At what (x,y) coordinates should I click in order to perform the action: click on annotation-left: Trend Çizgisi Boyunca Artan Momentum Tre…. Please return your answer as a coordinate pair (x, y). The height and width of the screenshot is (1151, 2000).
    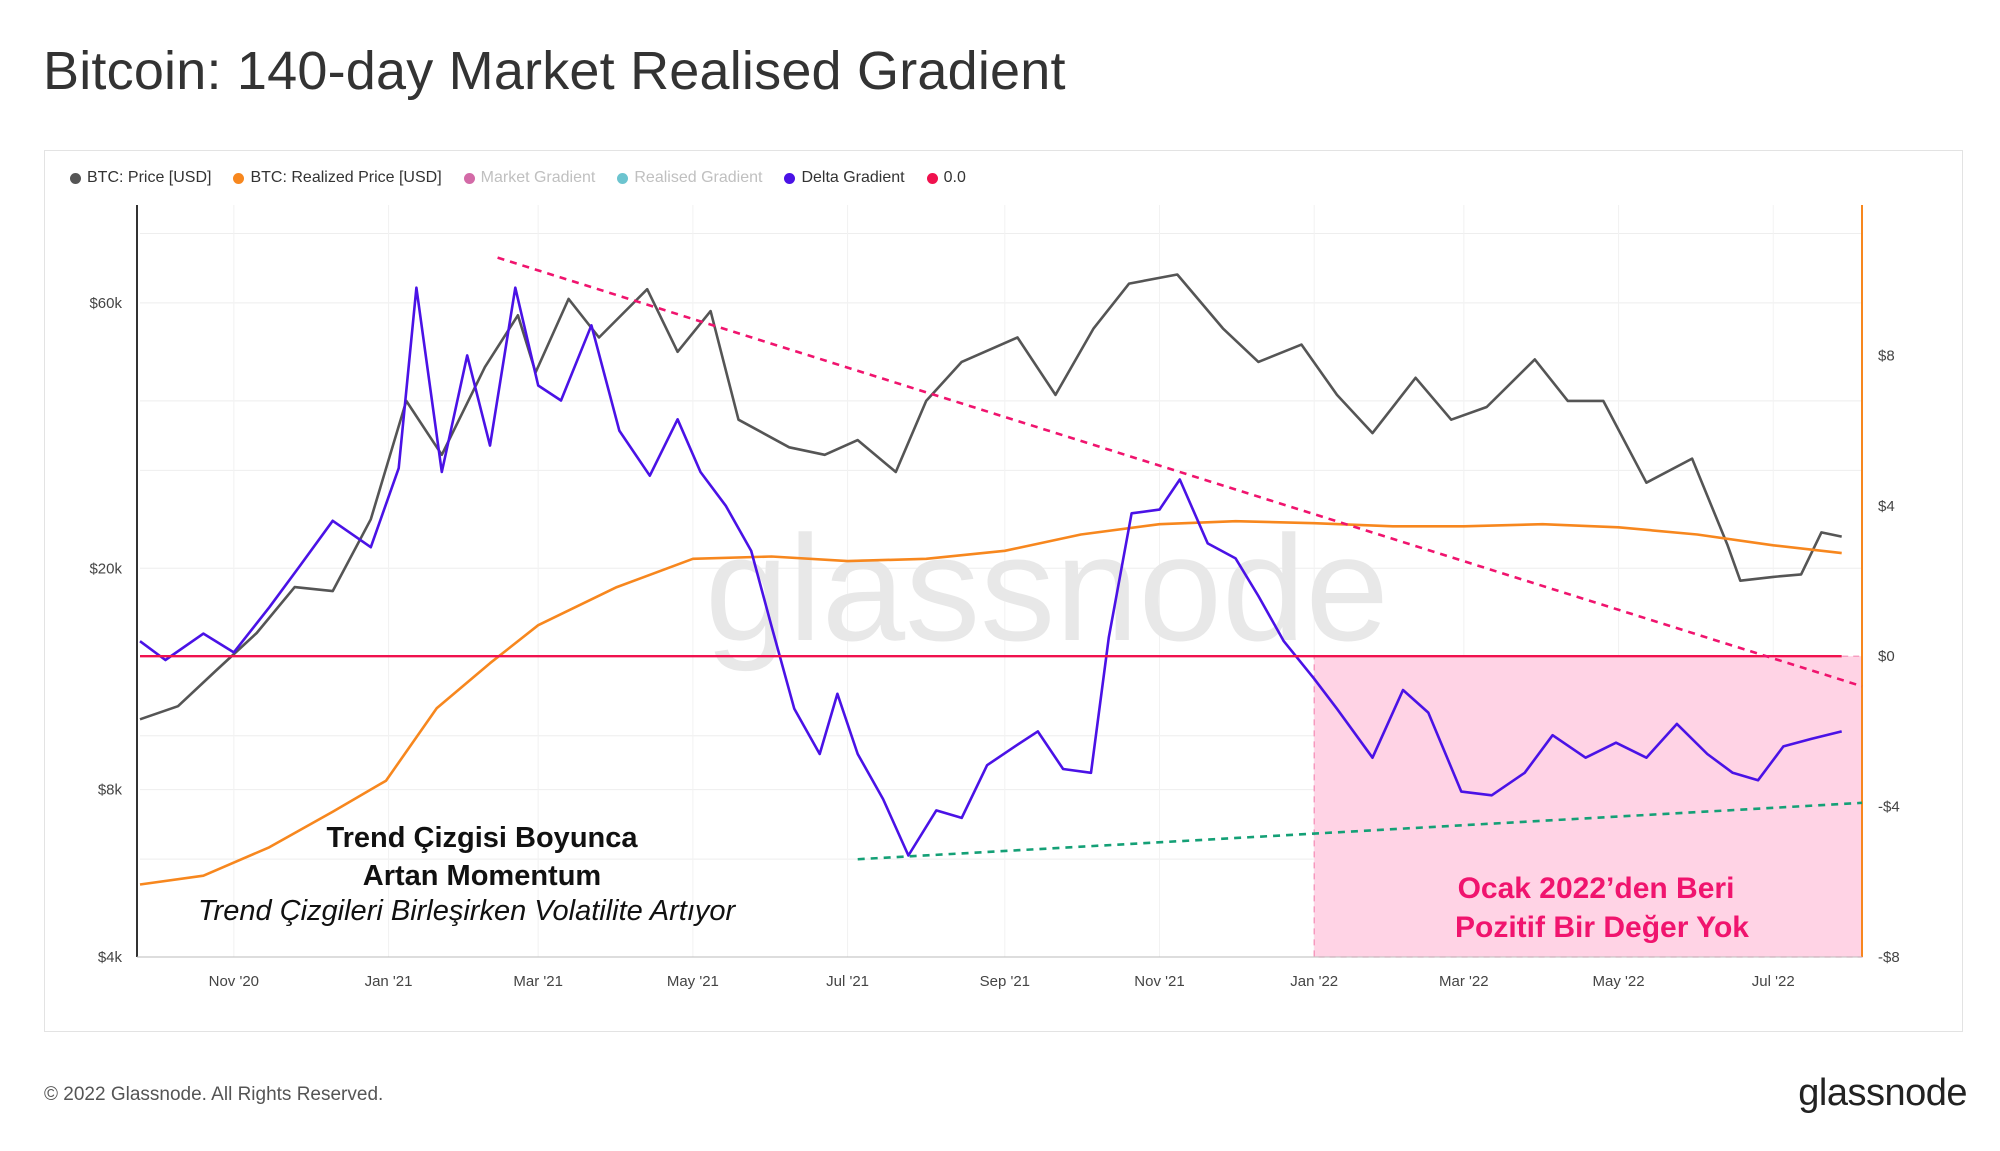
    Looking at the image, I should click on (467, 874).